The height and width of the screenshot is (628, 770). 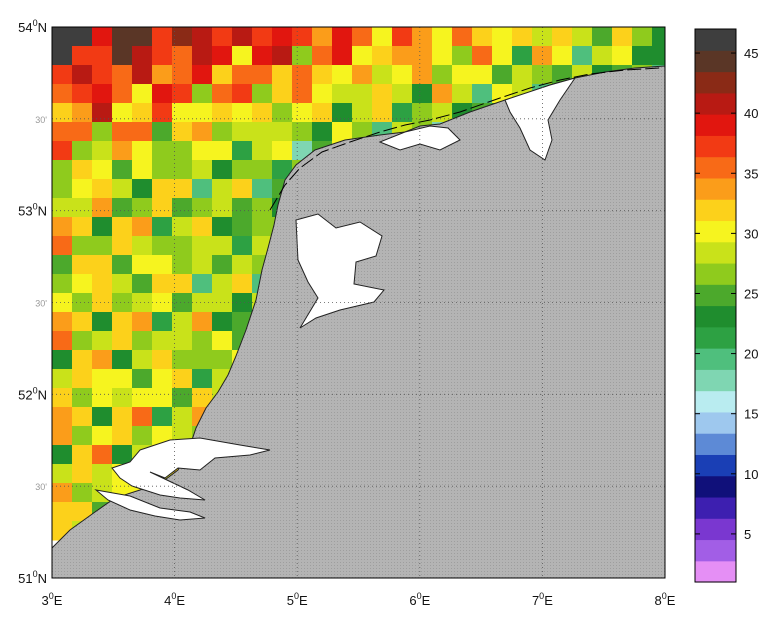 I want to click on x-tick-label: 70E, so click(x=542, y=599).